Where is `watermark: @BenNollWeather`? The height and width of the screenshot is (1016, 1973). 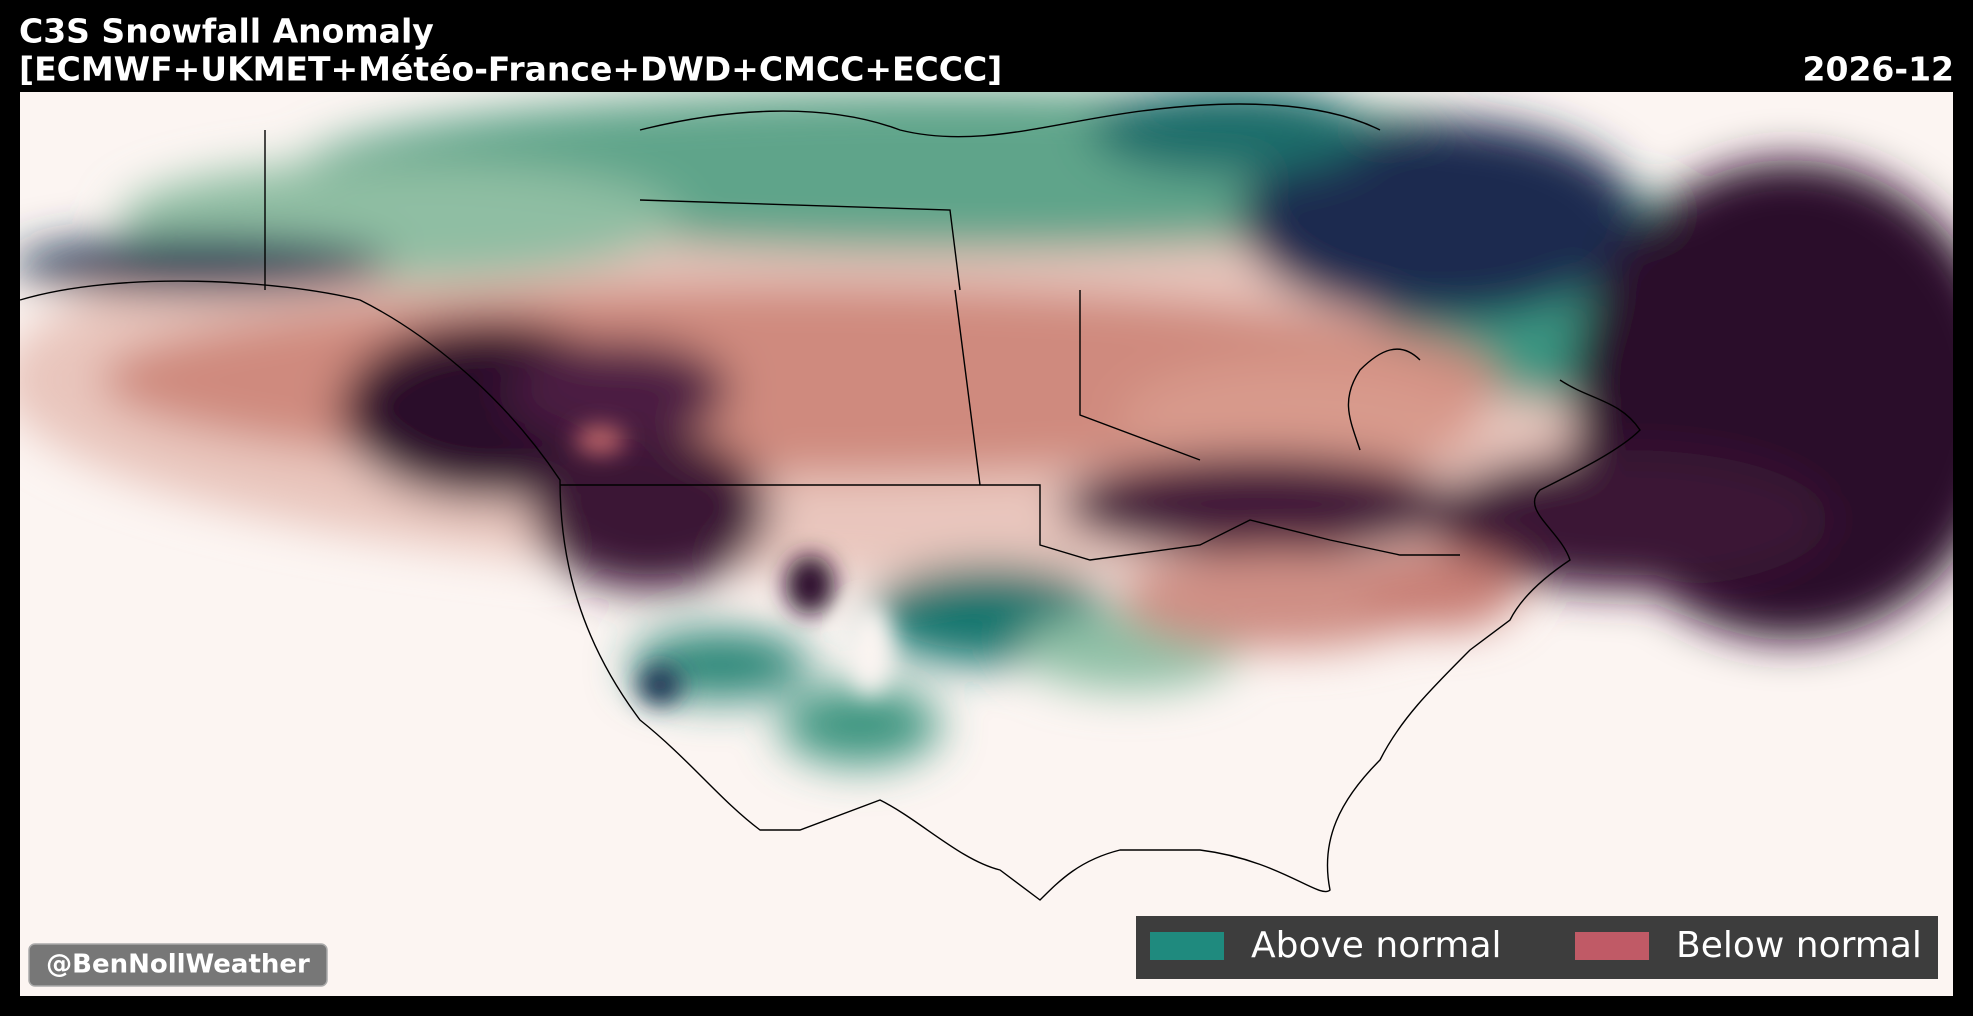
watermark: @BenNollWeather is located at coordinates (178, 965).